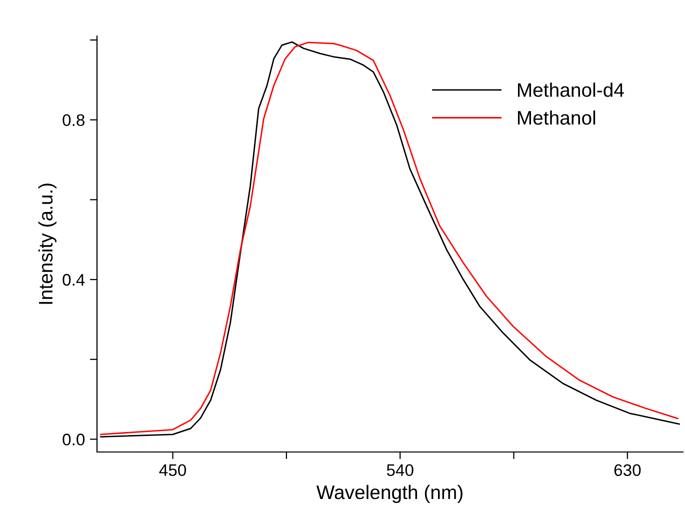  I want to click on x-tick-label: 630, so click(627, 470).